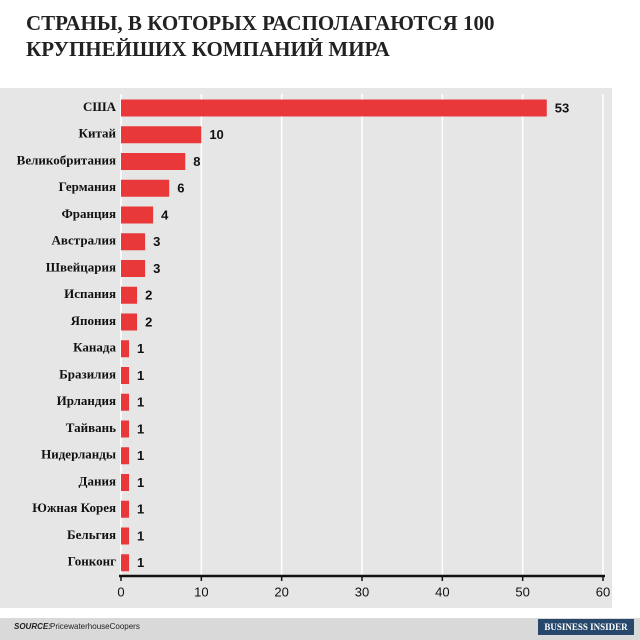 Image resolution: width=640 pixels, height=640 pixels. Describe the element at coordinates (196, 161) in the screenshot. I see `value-label: 8` at that location.